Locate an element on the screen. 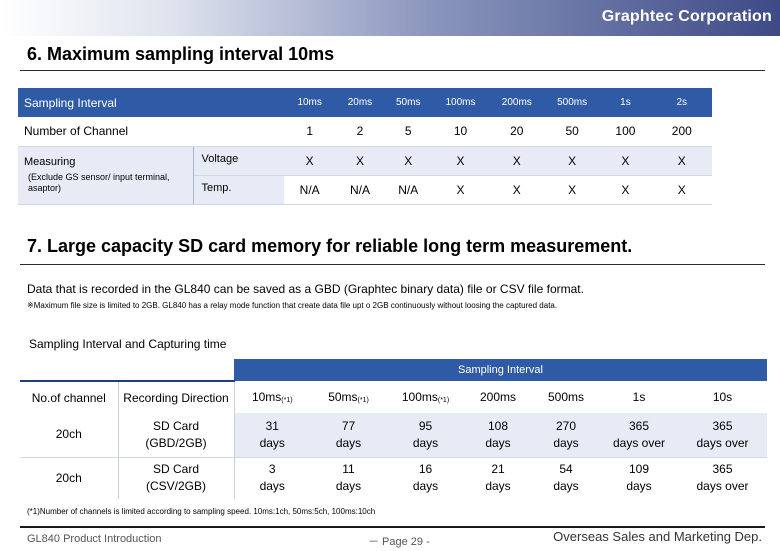  table-cell: 1 is located at coordinates (309, 132).